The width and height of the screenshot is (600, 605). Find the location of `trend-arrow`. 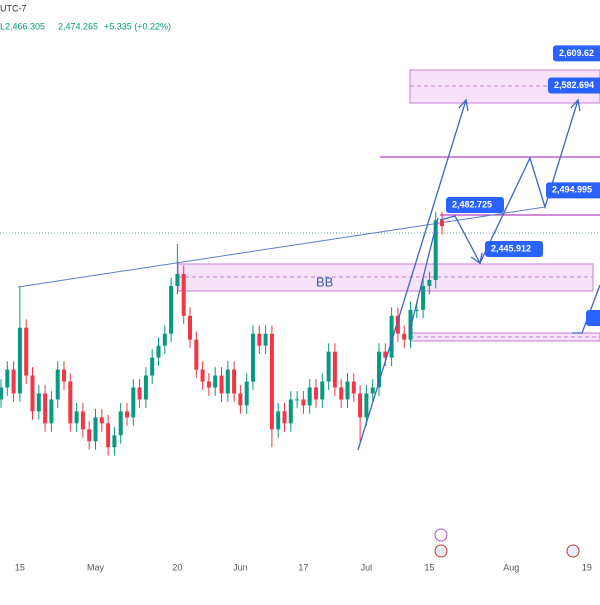

trend-arrow is located at coordinates (412, 275).